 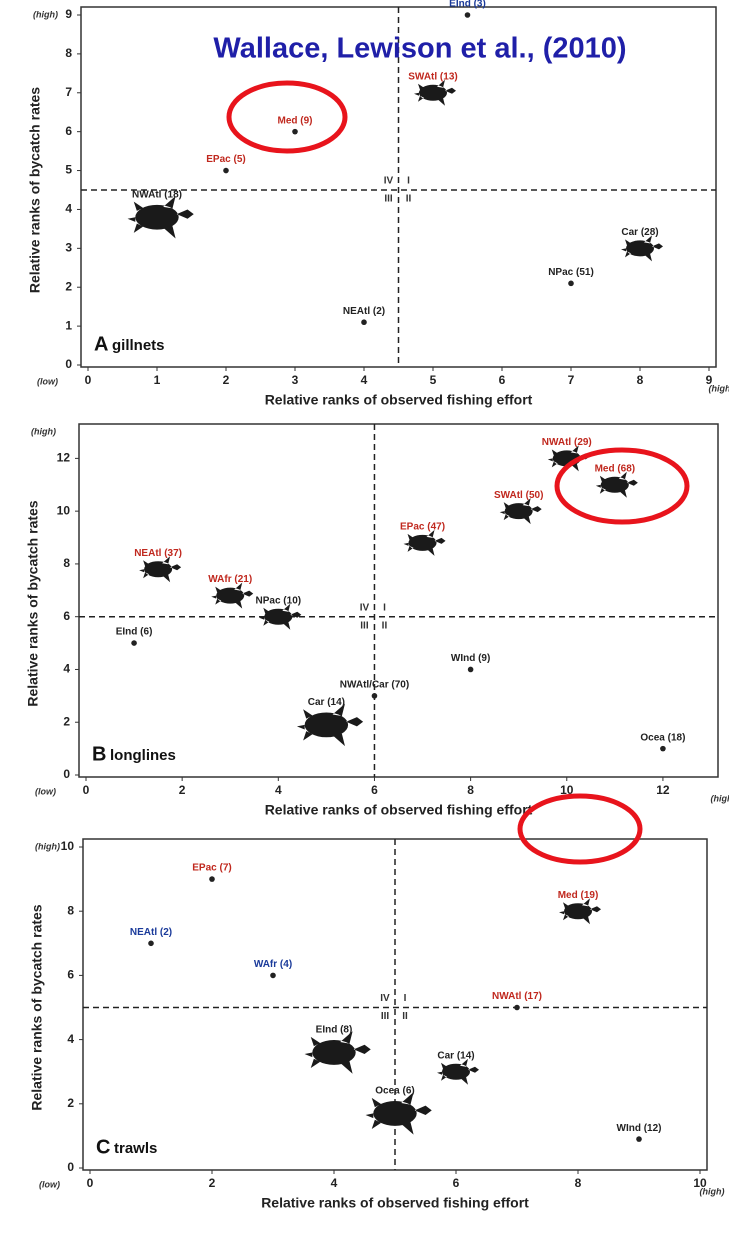 What do you see at coordinates (518, 495) in the screenshot?
I see `point-label: SWAtl (50)` at bounding box center [518, 495].